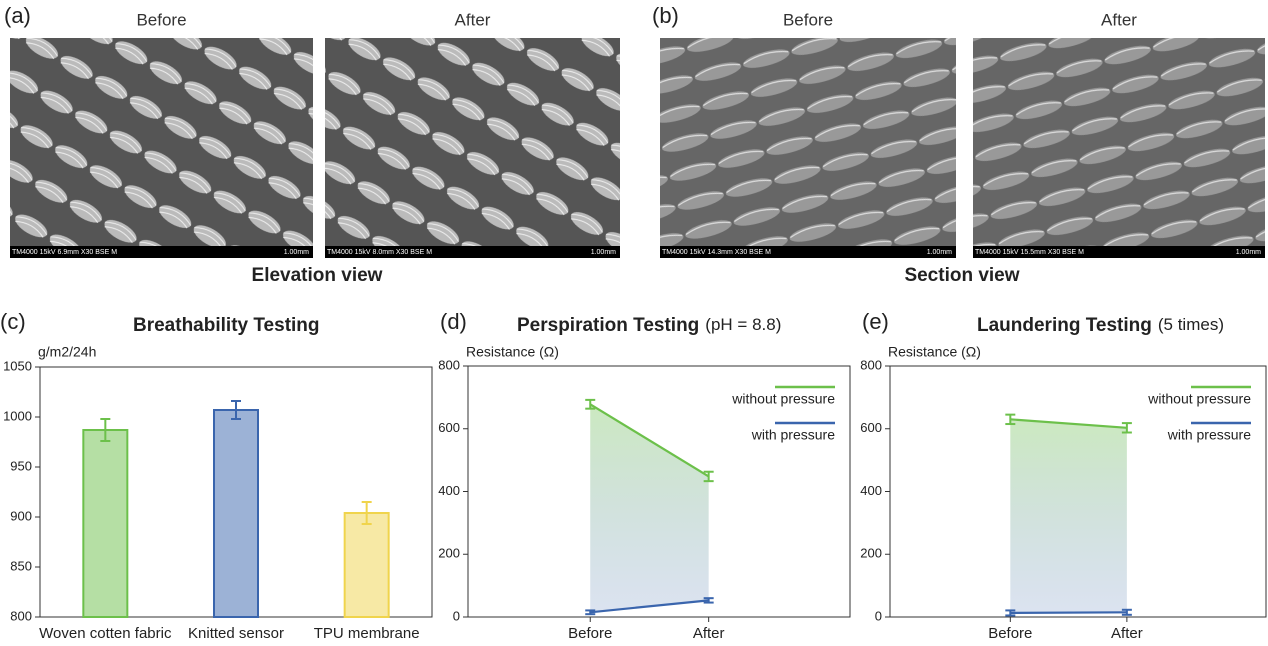 The height and width of the screenshot is (646, 1268). Describe the element at coordinates (21, 565) in the screenshot. I see `y-tick-label: 850` at that location.